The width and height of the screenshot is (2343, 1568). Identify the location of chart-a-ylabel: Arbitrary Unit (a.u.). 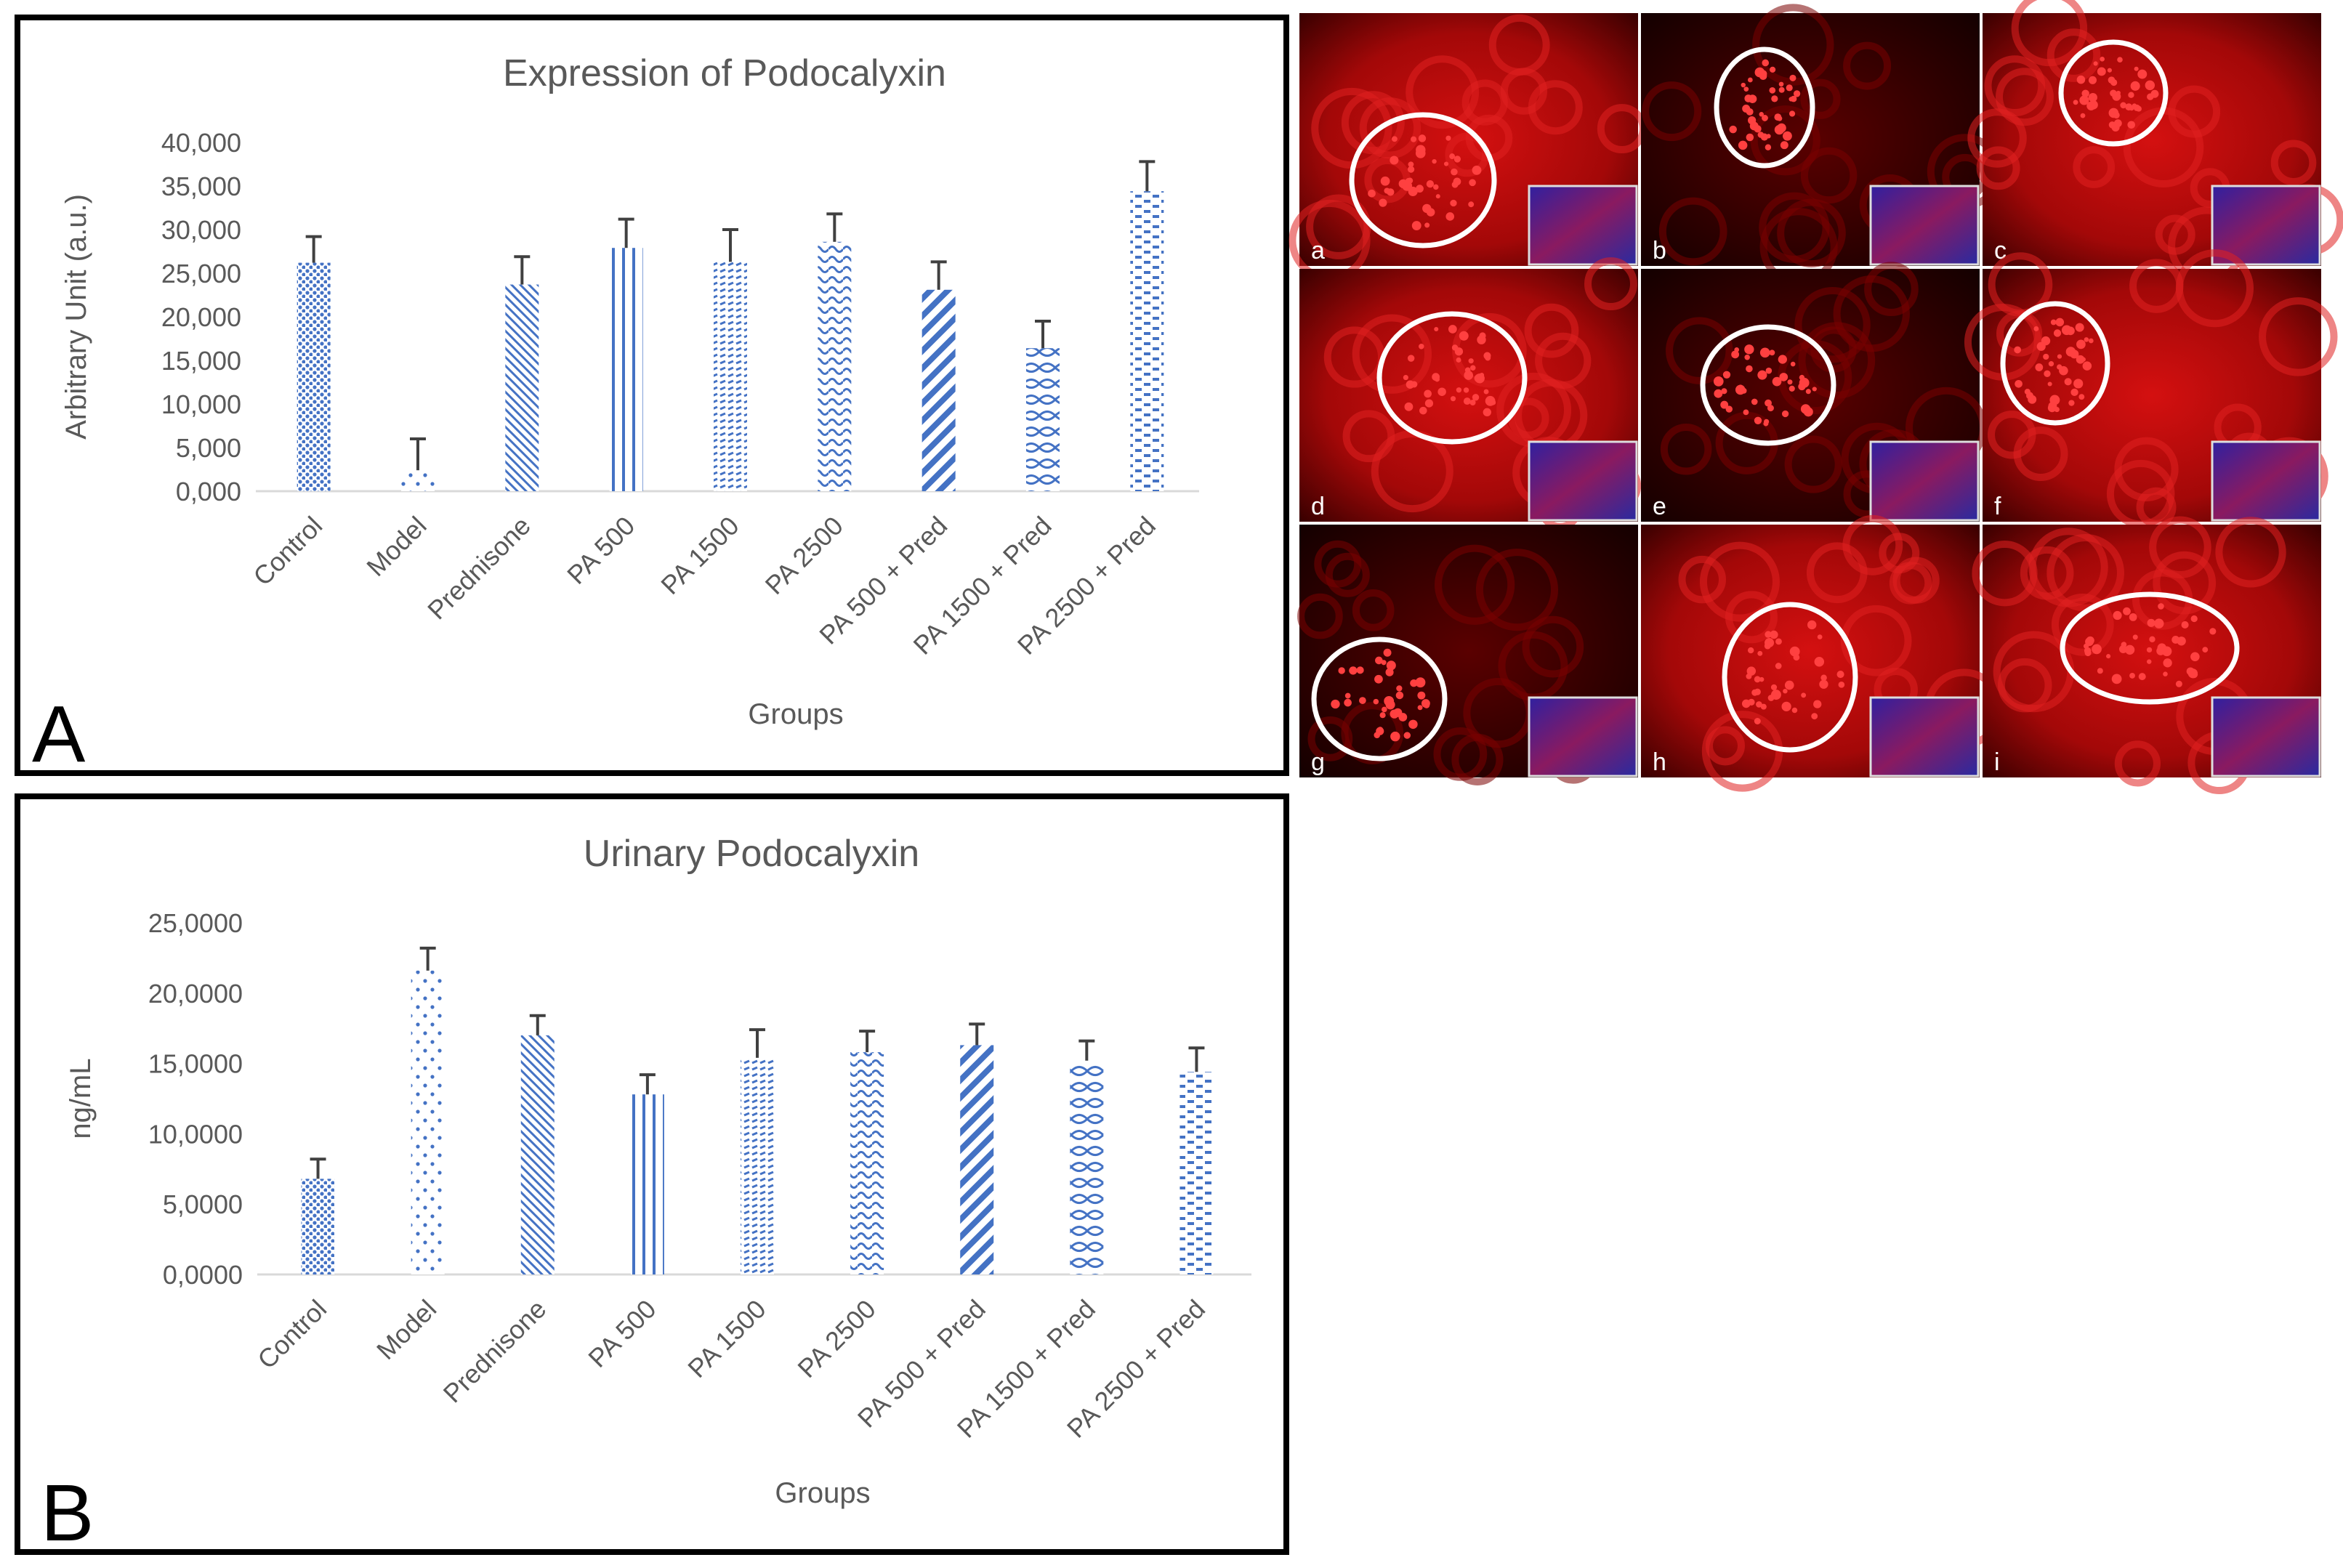
(76, 317).